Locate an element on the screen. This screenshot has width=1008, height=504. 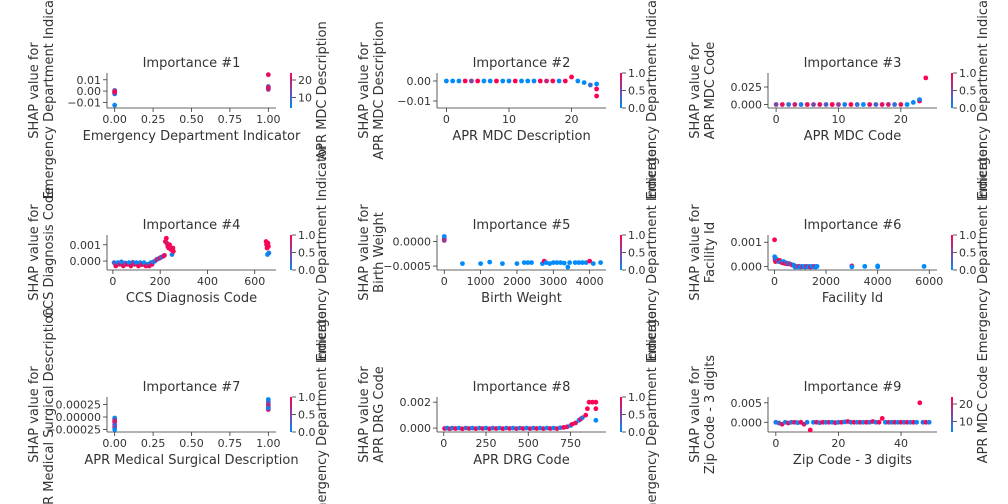
y-tick-label: 0.002 is located at coordinates (416, 402).